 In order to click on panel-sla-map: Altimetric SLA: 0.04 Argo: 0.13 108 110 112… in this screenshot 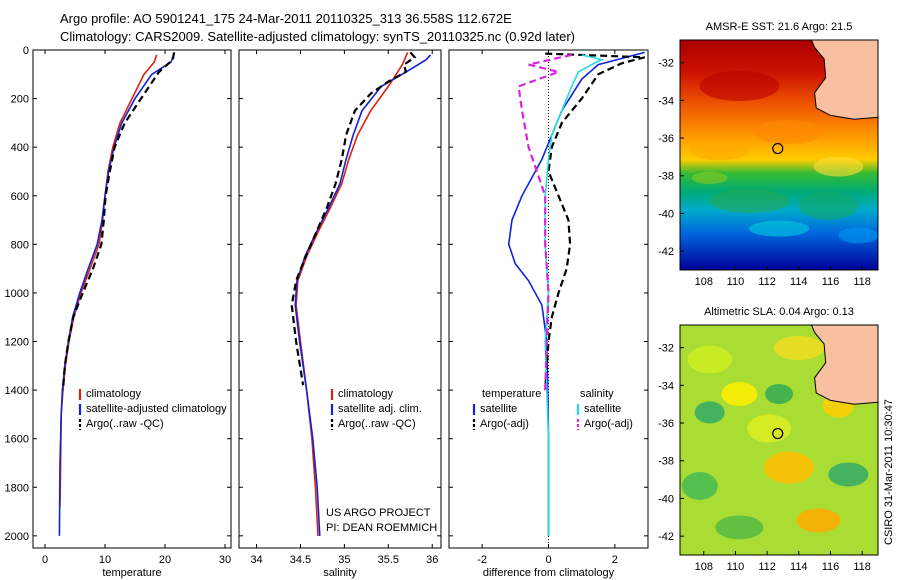, I will do `click(768, 439)`.